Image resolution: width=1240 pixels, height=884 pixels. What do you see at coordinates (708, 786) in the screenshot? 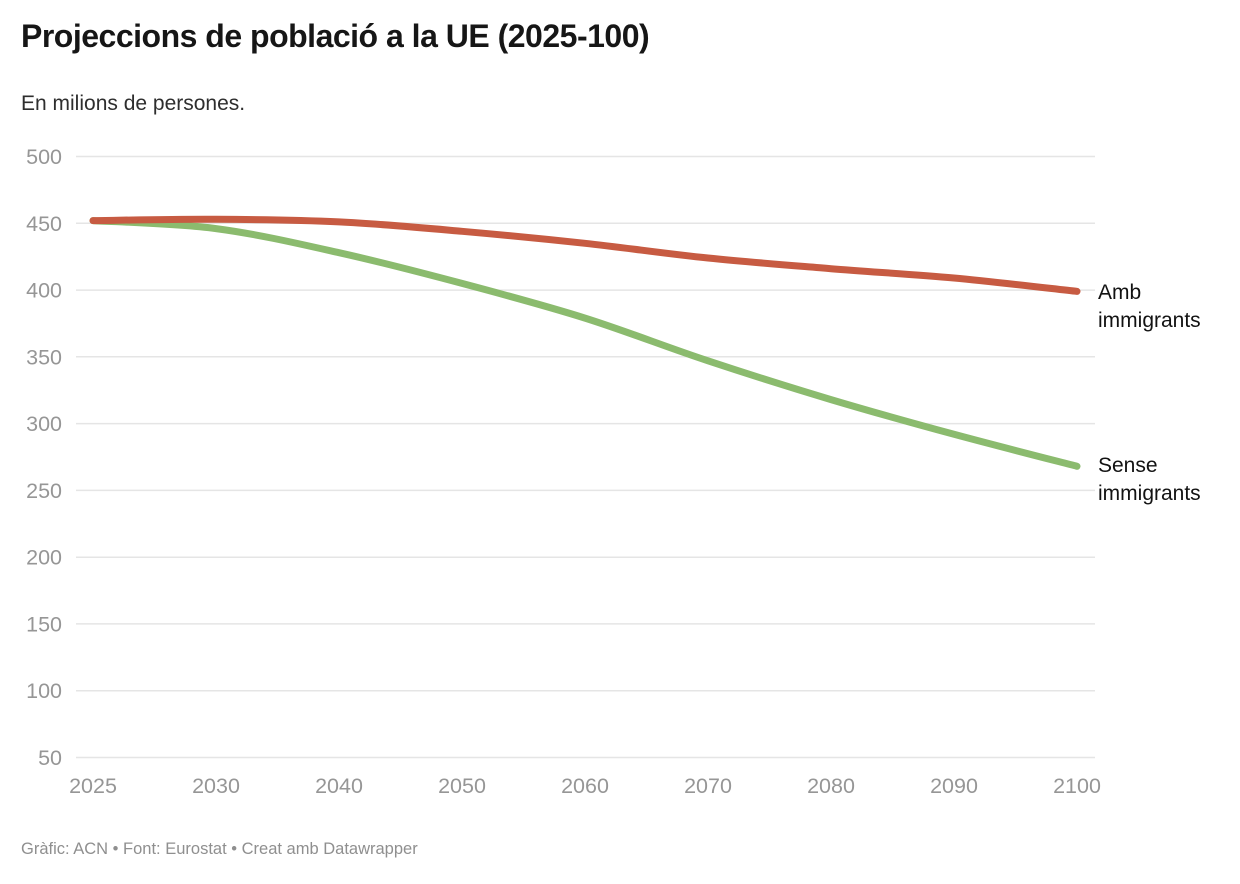
I see `x-tick-label: 2070` at bounding box center [708, 786].